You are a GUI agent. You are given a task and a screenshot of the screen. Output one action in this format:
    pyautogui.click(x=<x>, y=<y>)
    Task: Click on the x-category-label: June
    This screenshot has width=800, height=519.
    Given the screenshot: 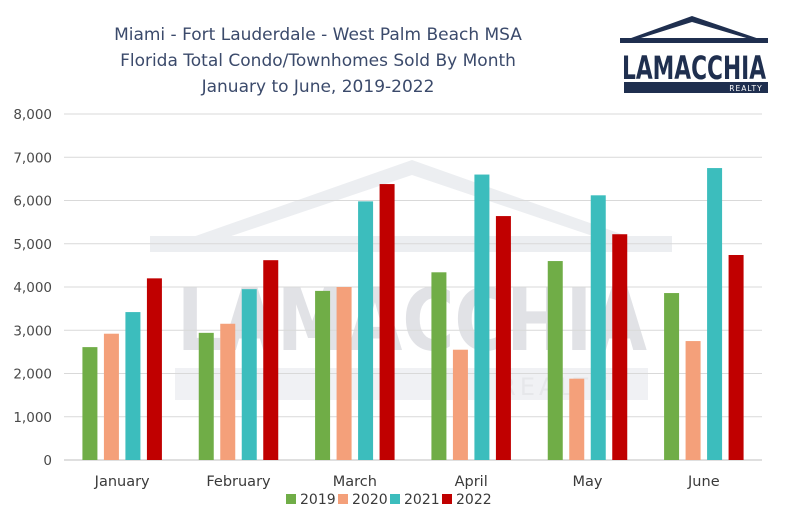 What is the action you would take?
    pyautogui.click(x=703, y=482)
    